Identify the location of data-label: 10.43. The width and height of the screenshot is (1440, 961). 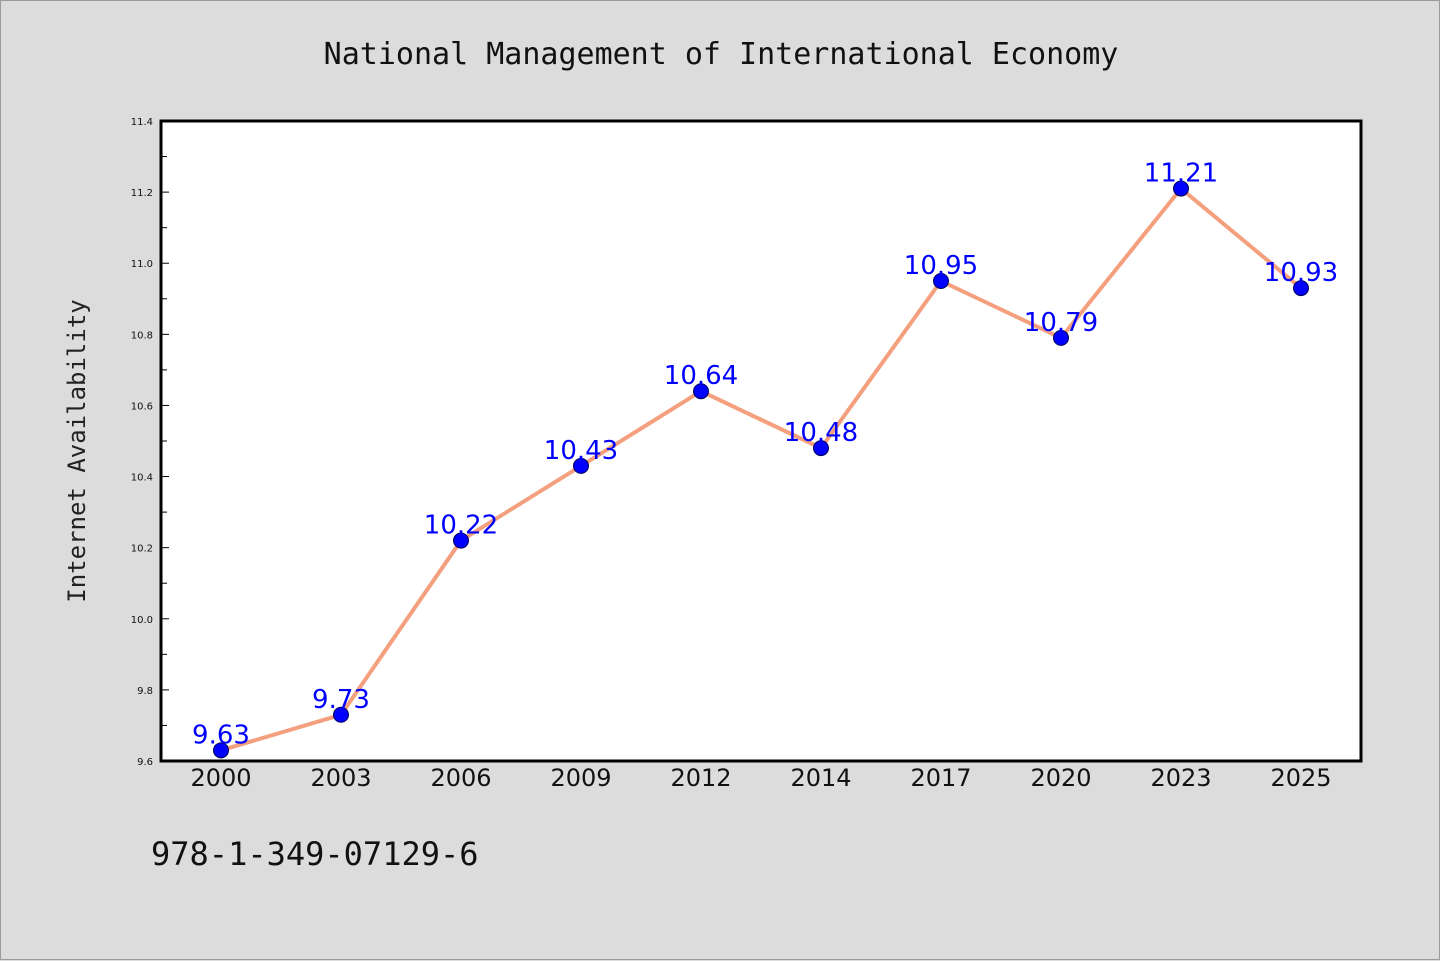
(581, 451).